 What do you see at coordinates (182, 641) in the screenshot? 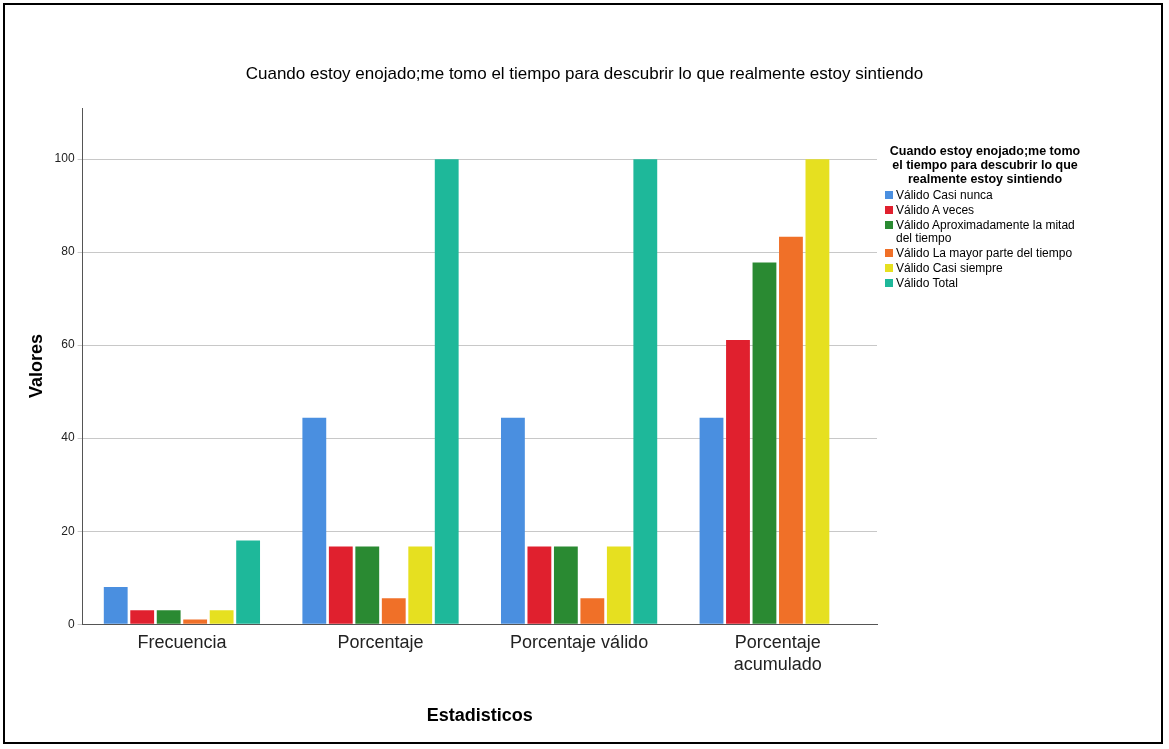
I see `x-tick-label: Frecuencia` at bounding box center [182, 641].